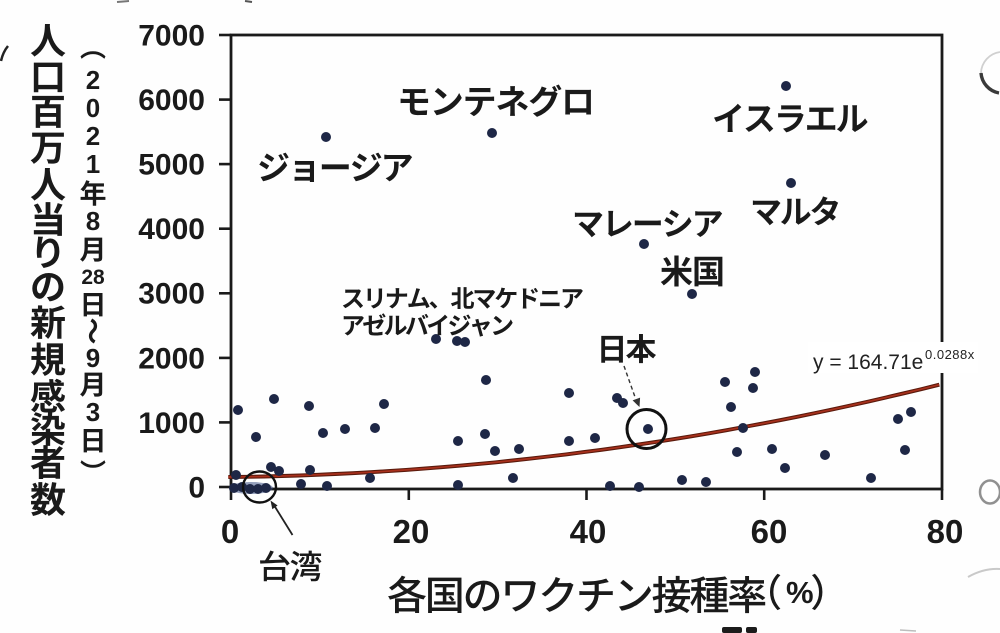 This screenshot has height=633, width=1000. What do you see at coordinates (93, 358) in the screenshot?
I see `svg-text: 9` at bounding box center [93, 358].